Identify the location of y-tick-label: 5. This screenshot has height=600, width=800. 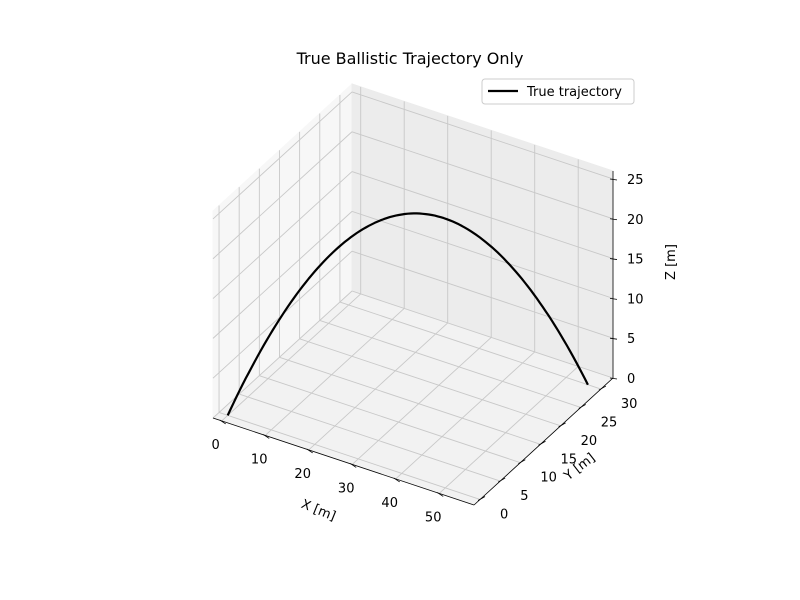
(524, 496).